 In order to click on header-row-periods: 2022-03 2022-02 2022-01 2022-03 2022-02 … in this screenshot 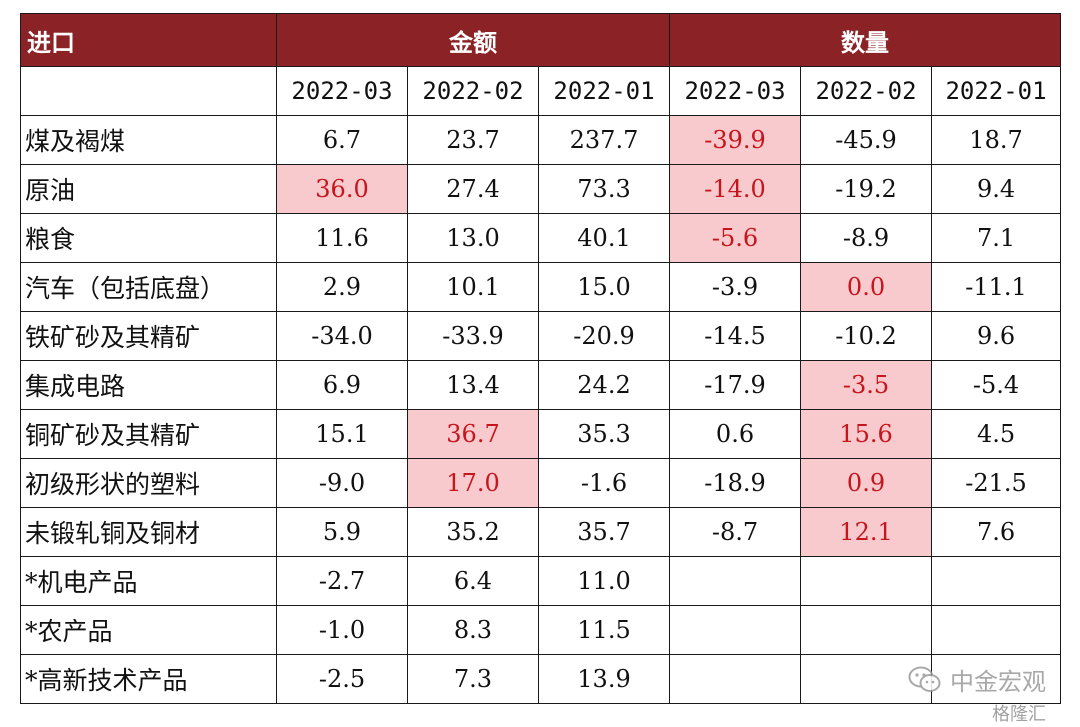, I will do `click(541, 91)`.